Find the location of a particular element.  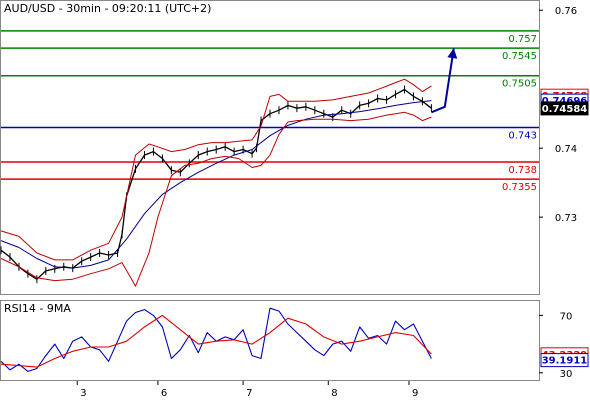

9ma-line is located at coordinates (216, 341).